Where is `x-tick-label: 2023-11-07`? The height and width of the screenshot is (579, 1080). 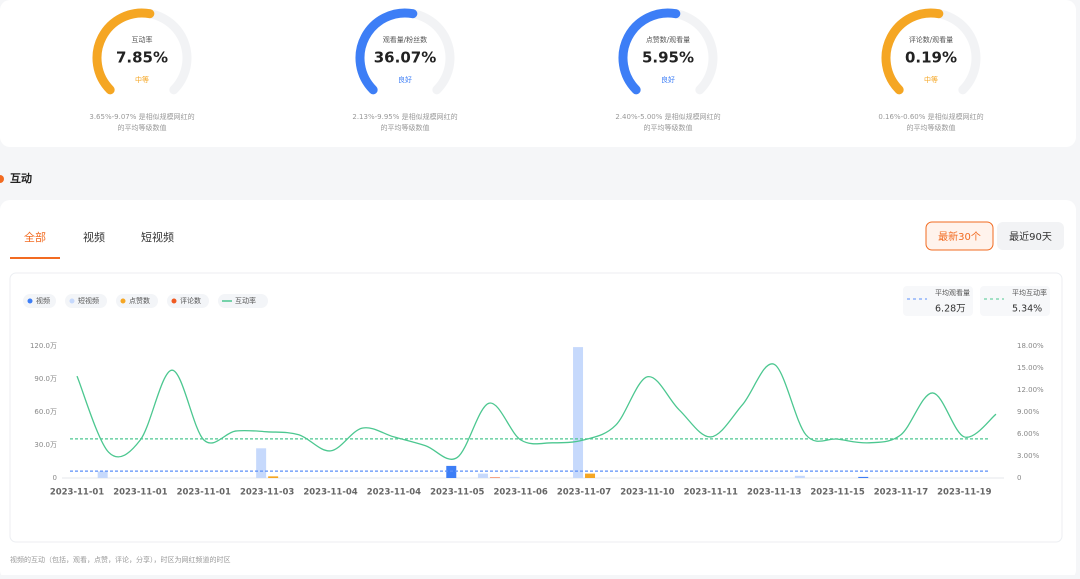 x-tick-label: 2023-11-07 is located at coordinates (584, 493).